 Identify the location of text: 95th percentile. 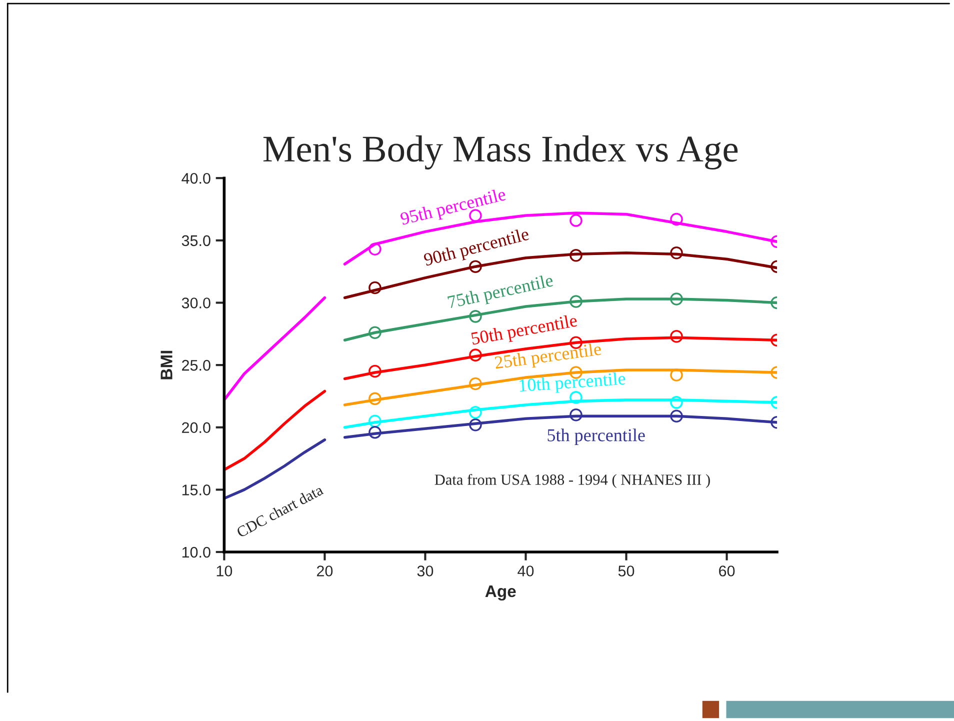
(454, 208).